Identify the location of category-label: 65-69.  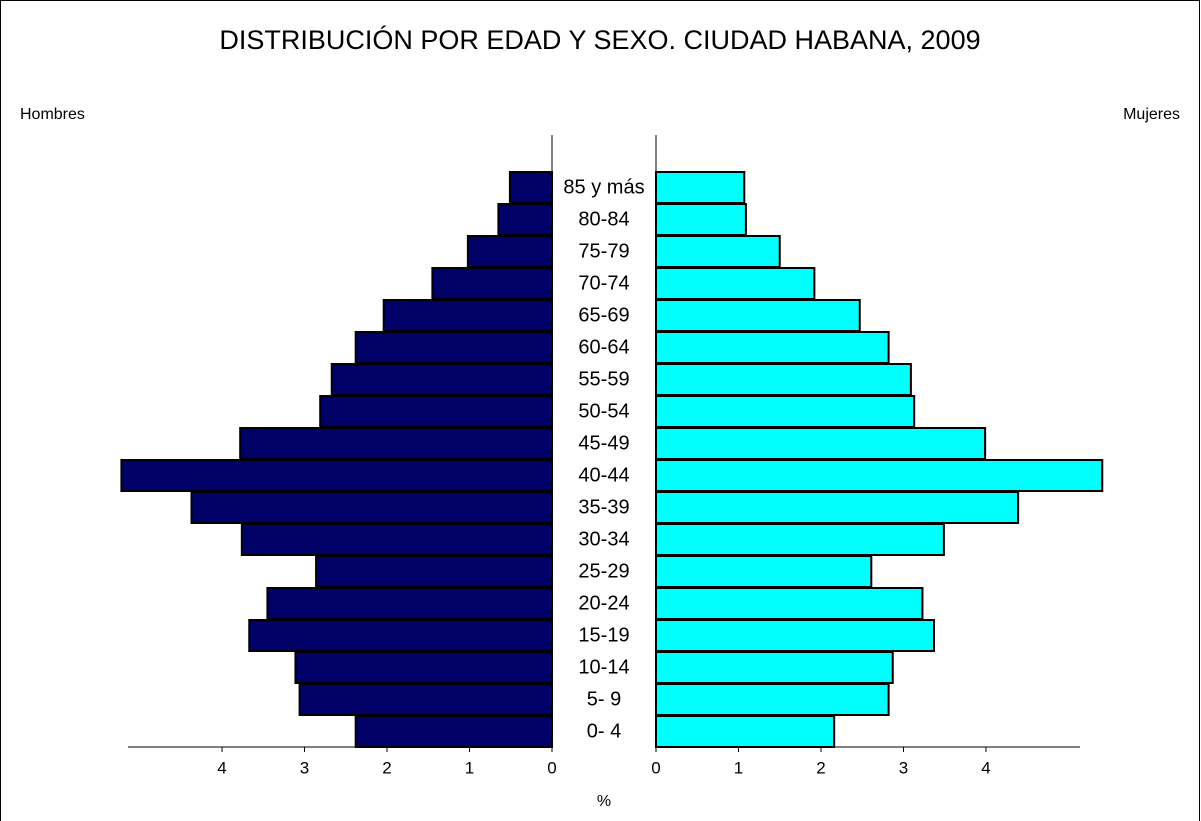
(603, 315).